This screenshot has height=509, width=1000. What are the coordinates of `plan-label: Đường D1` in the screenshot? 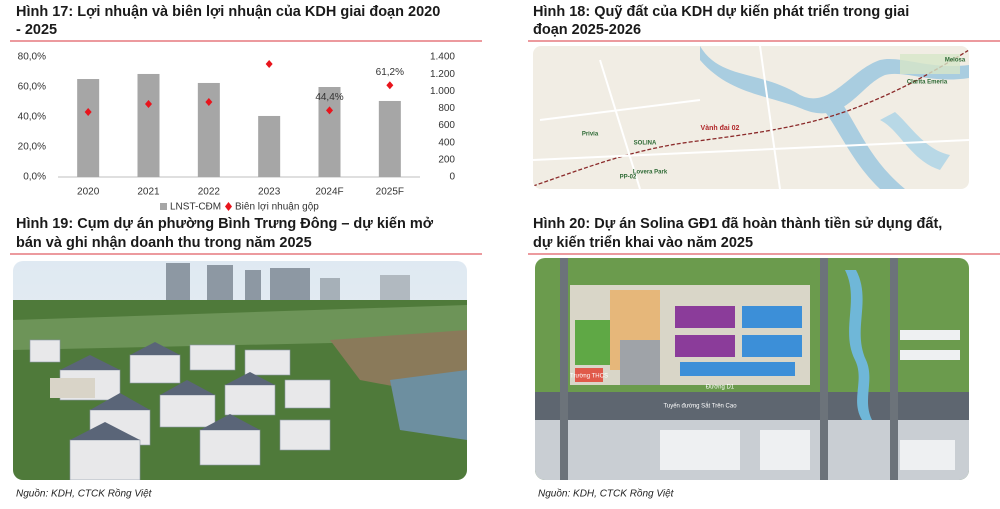 It's located at (720, 388).